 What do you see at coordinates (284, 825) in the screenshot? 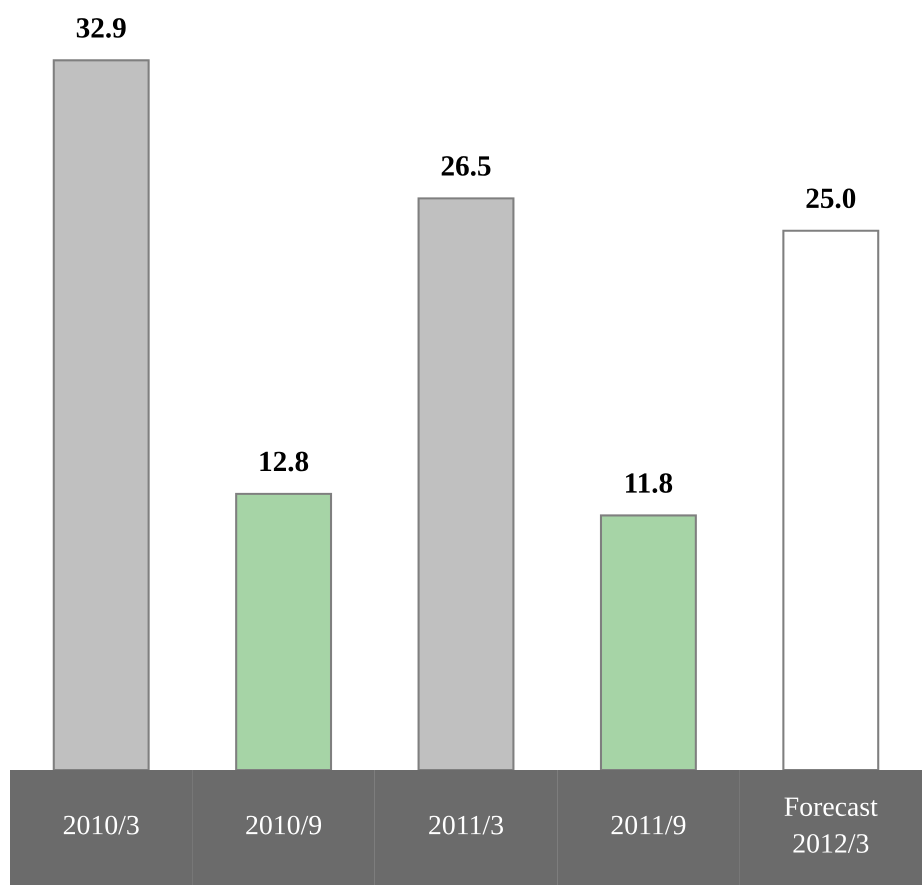
I see `x-tick-label: 2010/9` at bounding box center [284, 825].